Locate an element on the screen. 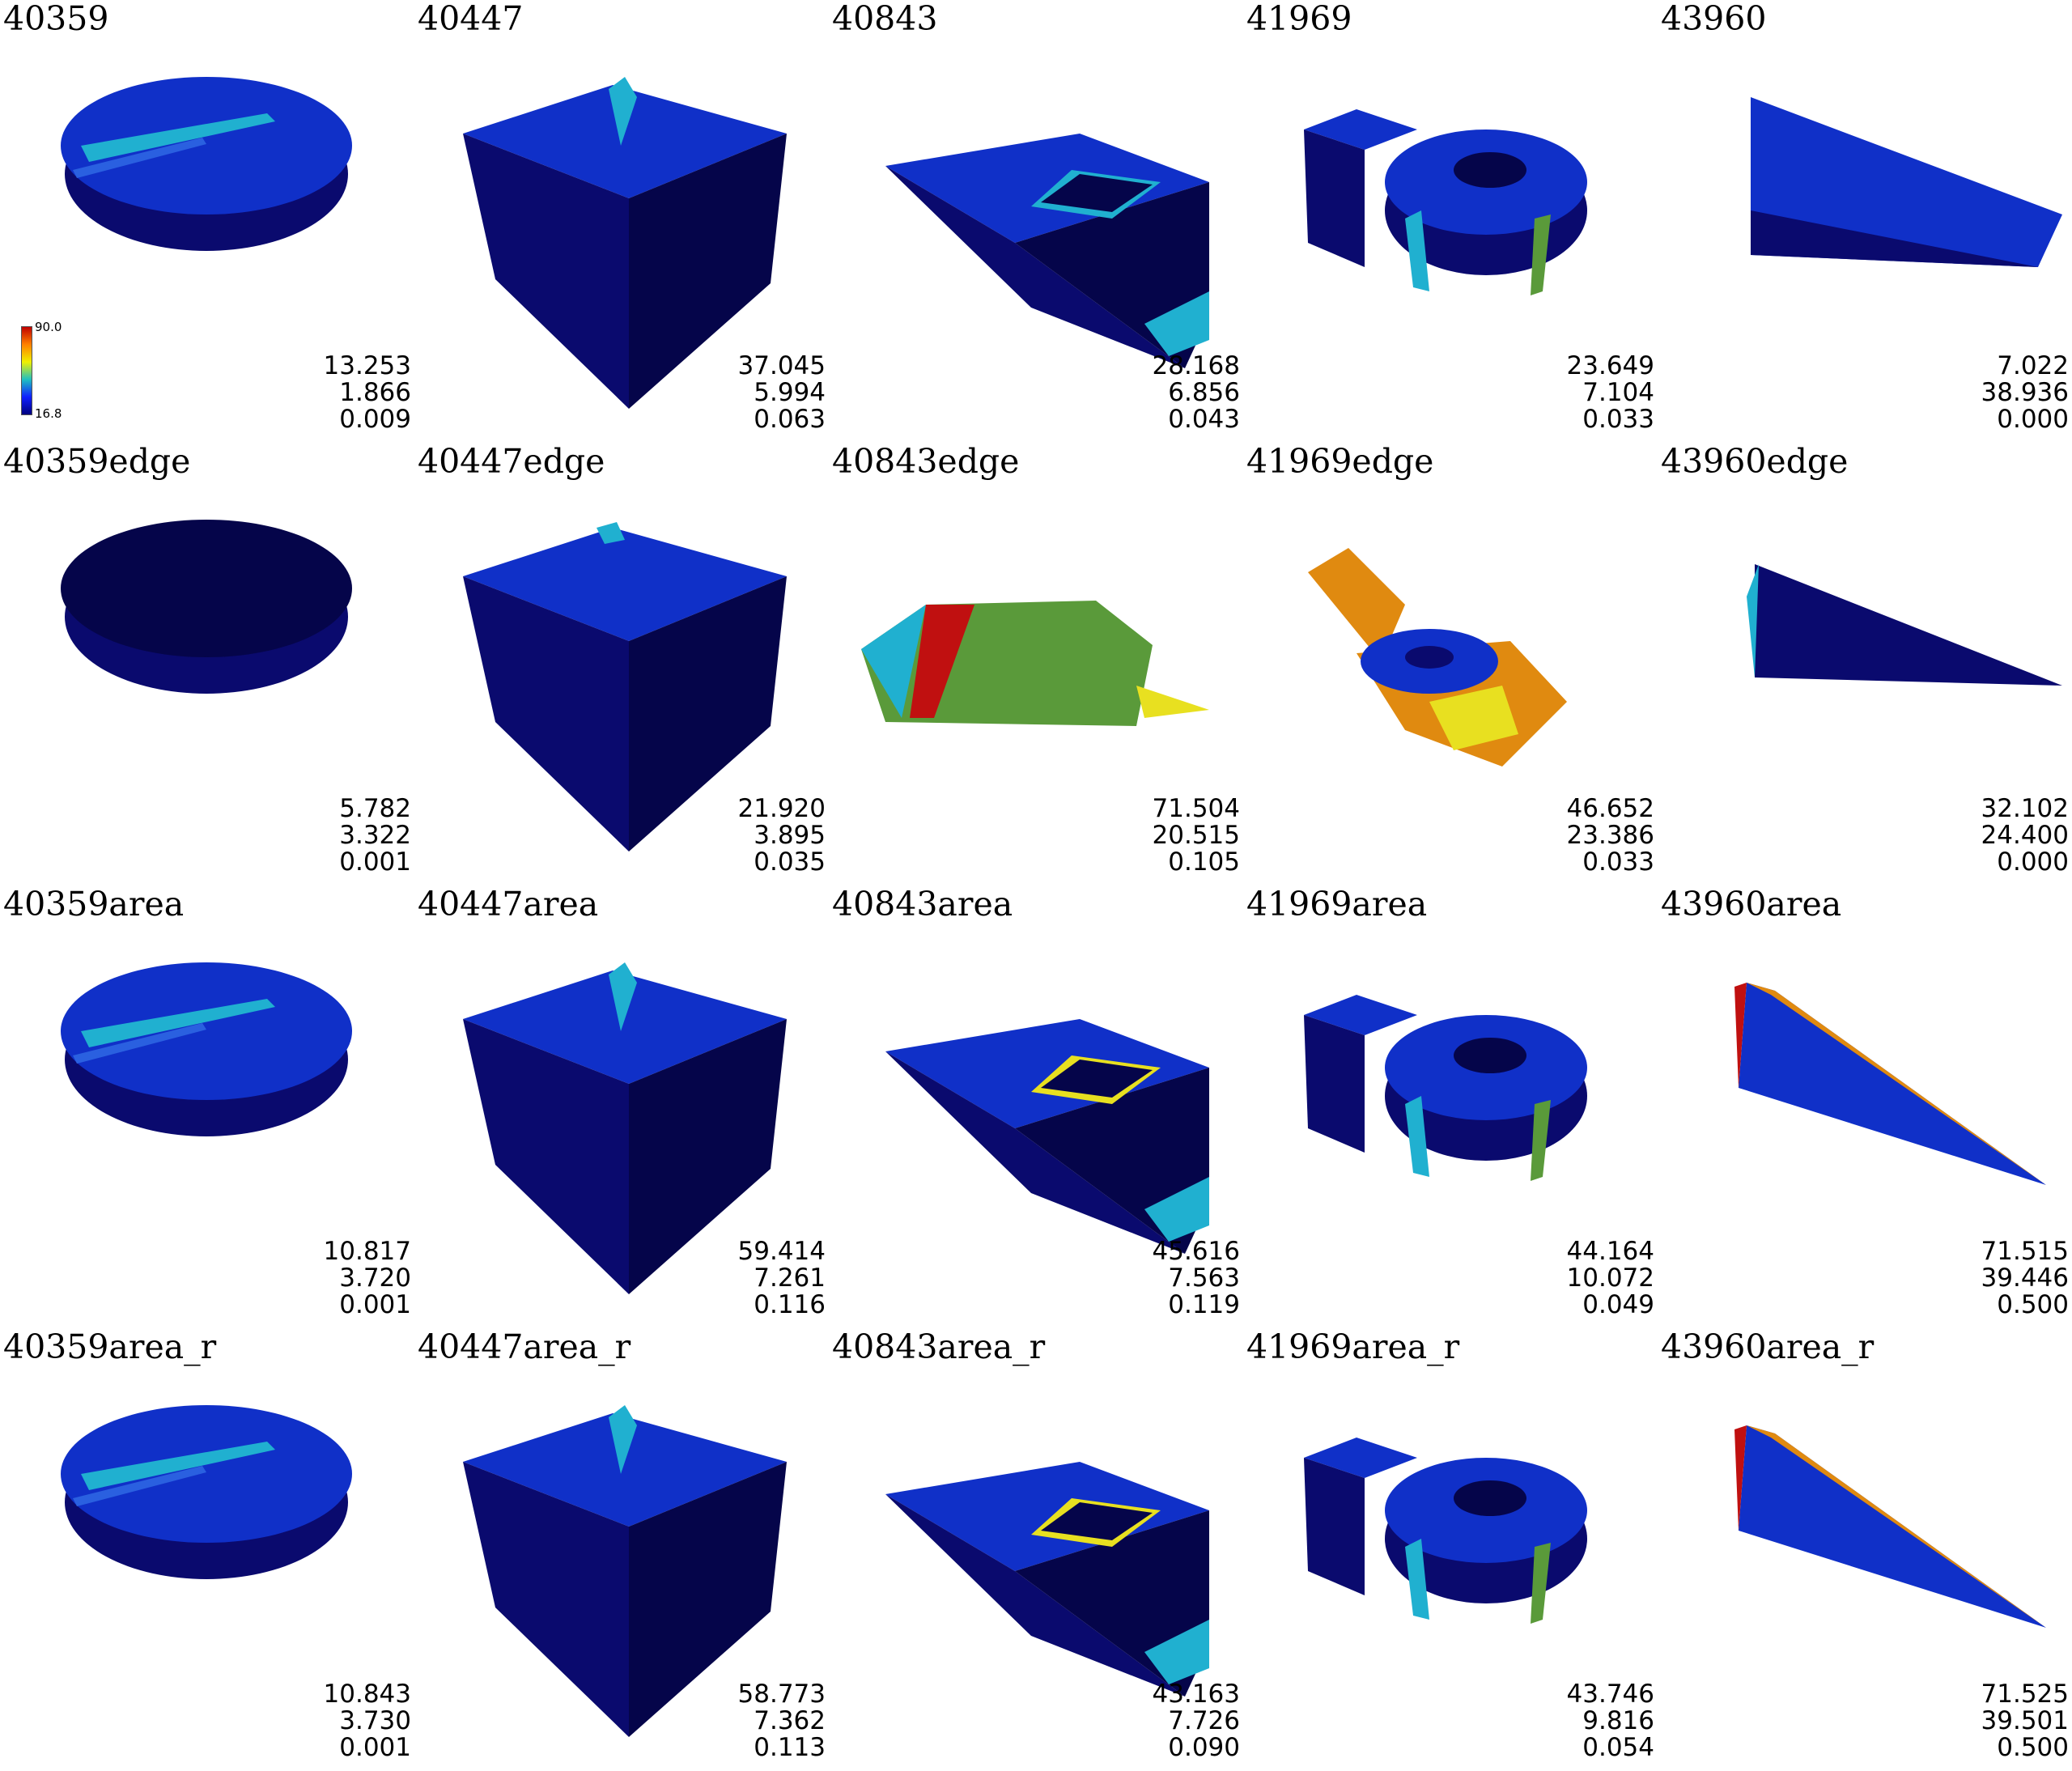 Image resolution: width=2072 pixels, height=1771 pixels. metric-value: 7.362 is located at coordinates (790, 1720).